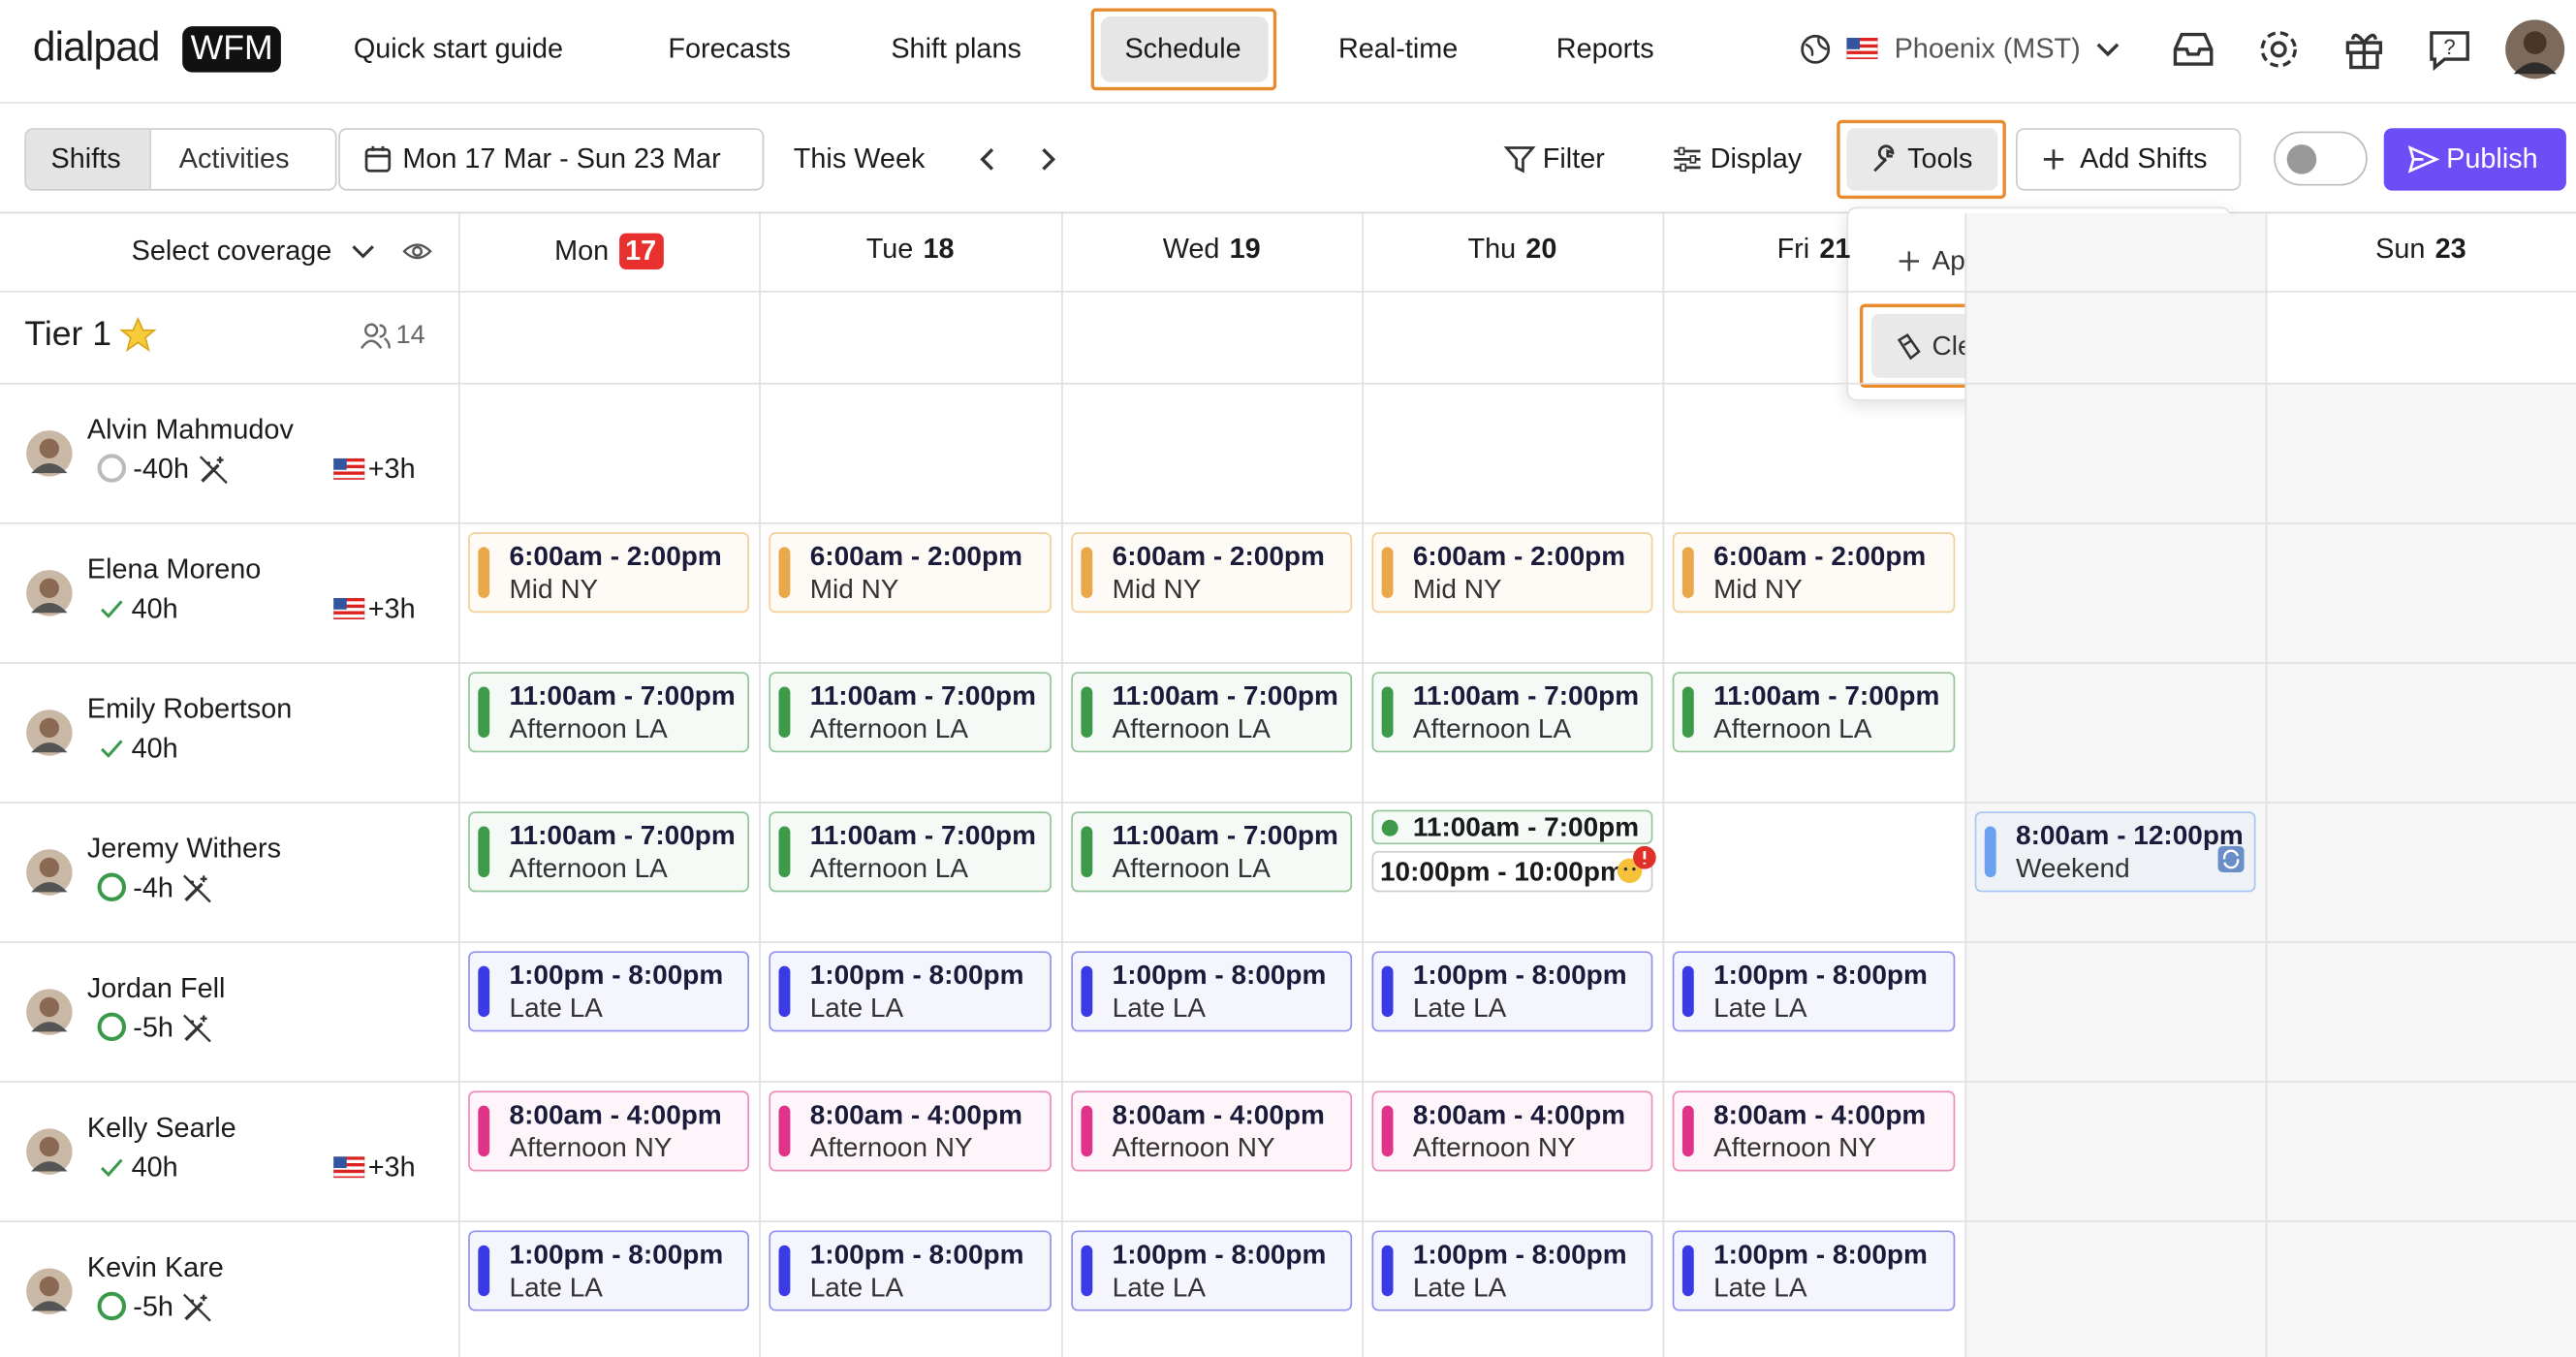 Image resolution: width=2576 pixels, height=1357 pixels. What do you see at coordinates (1288, 522) in the screenshot?
I see `row-divider` at bounding box center [1288, 522].